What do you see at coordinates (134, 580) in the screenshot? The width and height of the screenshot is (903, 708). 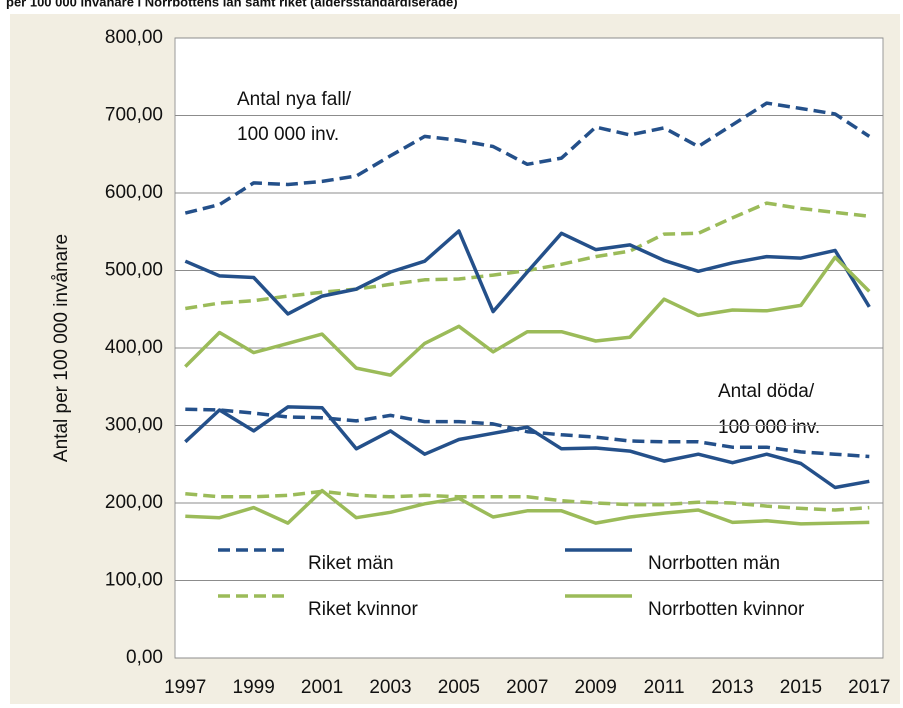 I see `y-tick-label: 100,00` at bounding box center [134, 580].